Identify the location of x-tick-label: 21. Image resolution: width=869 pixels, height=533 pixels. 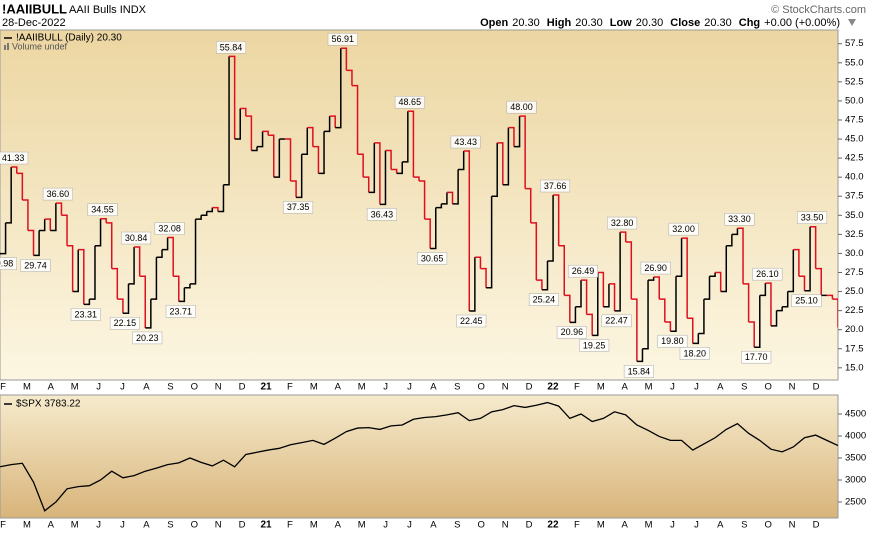
(266, 525).